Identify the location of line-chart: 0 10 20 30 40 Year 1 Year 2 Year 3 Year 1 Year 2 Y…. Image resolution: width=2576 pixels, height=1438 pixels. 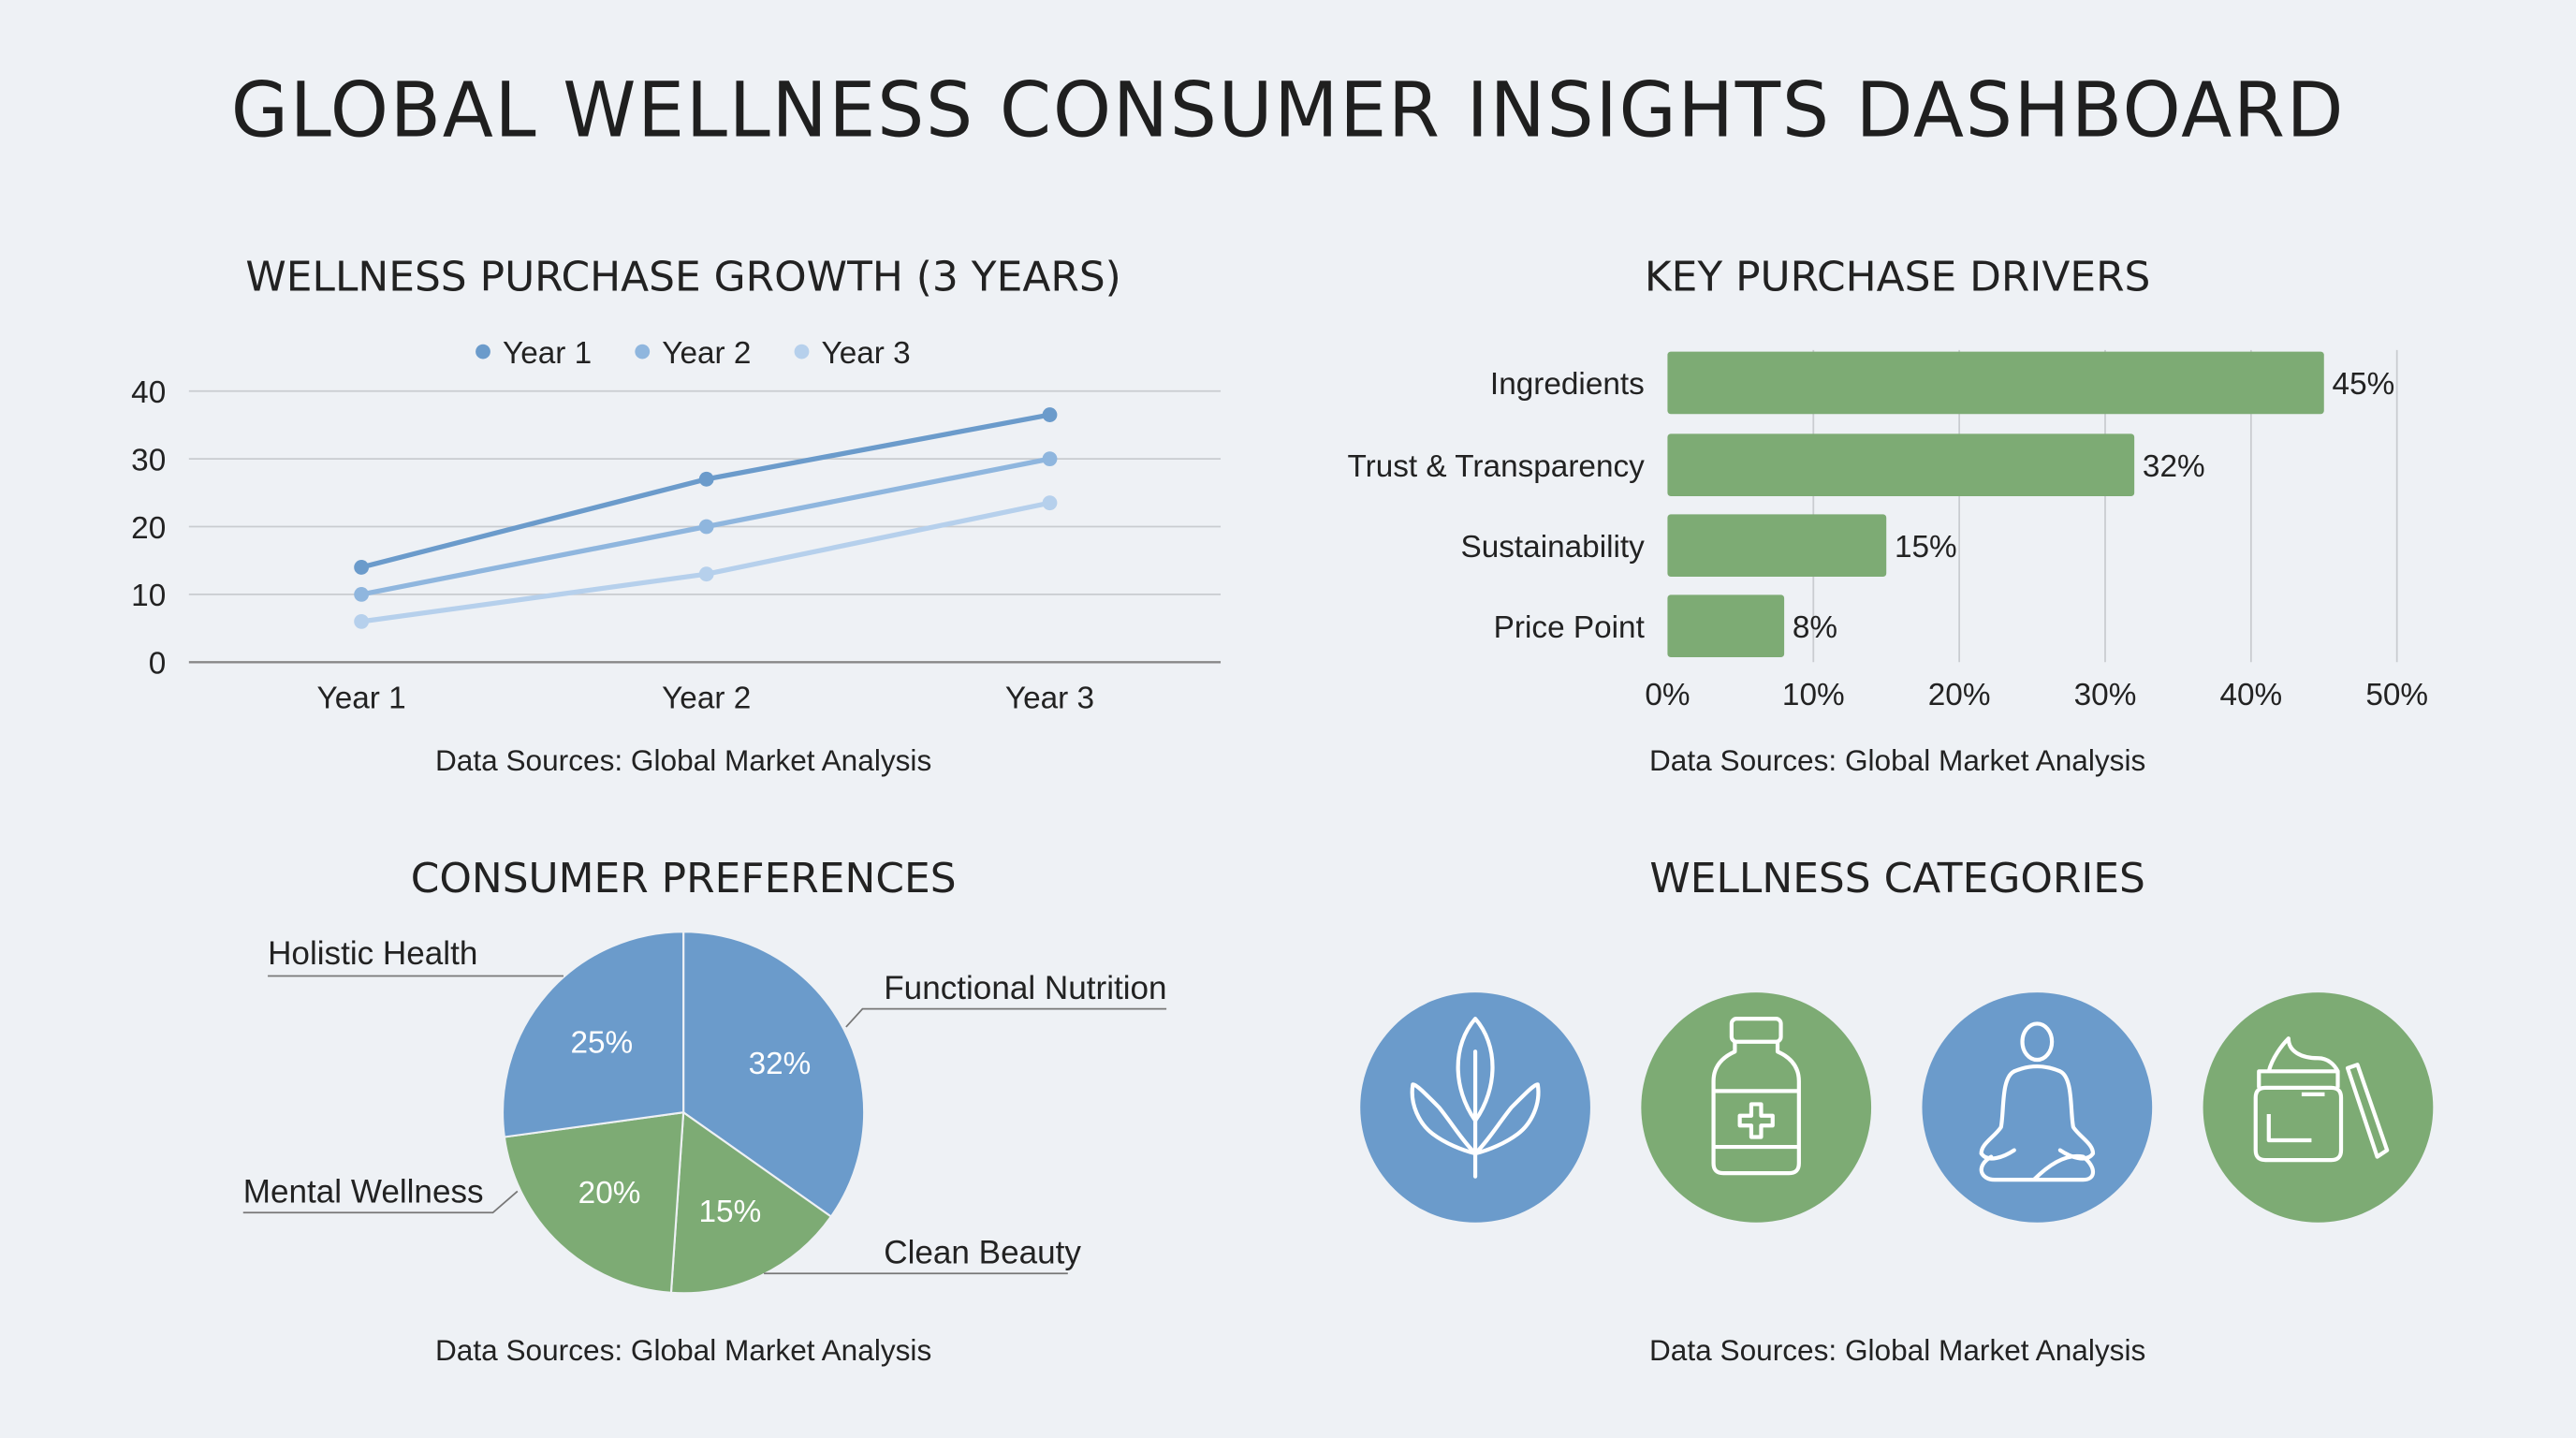
(676, 525).